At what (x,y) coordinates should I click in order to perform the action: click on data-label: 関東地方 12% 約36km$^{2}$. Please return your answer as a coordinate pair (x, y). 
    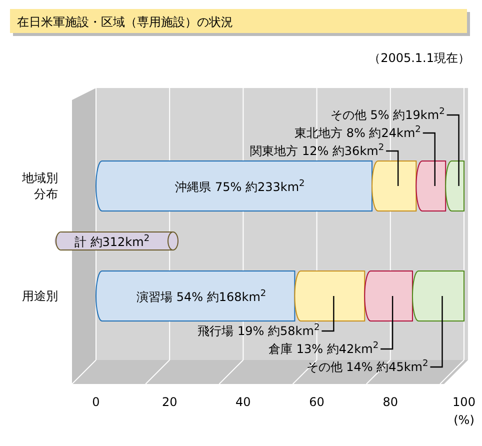
    Looking at the image, I should click on (317, 150).